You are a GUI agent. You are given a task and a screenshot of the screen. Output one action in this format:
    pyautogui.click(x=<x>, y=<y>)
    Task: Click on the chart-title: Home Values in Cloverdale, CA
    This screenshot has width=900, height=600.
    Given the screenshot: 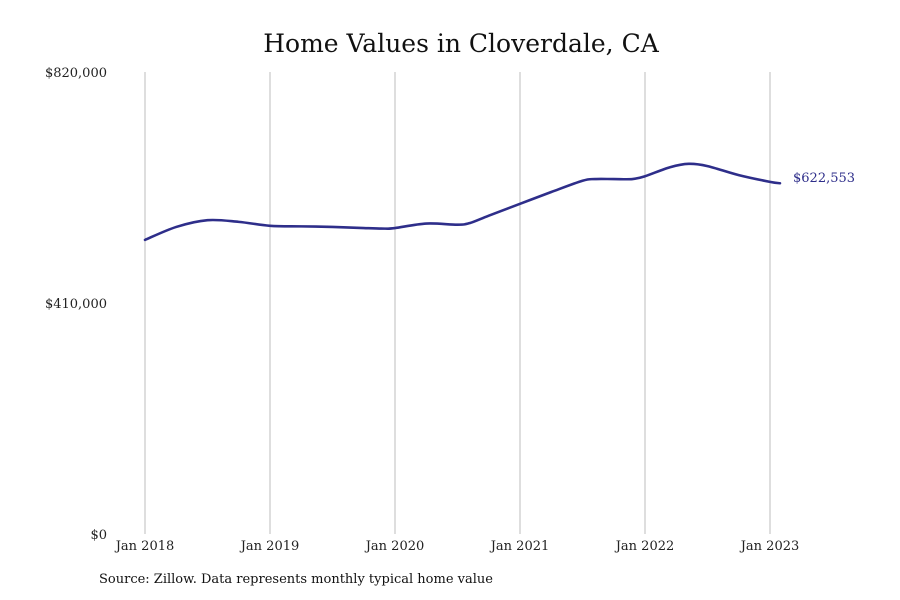 What is the action you would take?
    pyautogui.click(x=461, y=43)
    